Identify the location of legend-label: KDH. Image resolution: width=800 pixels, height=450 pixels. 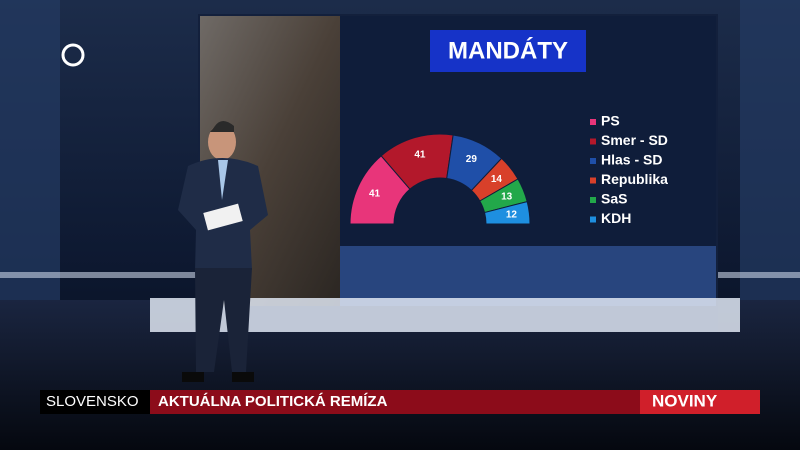
(616, 218).